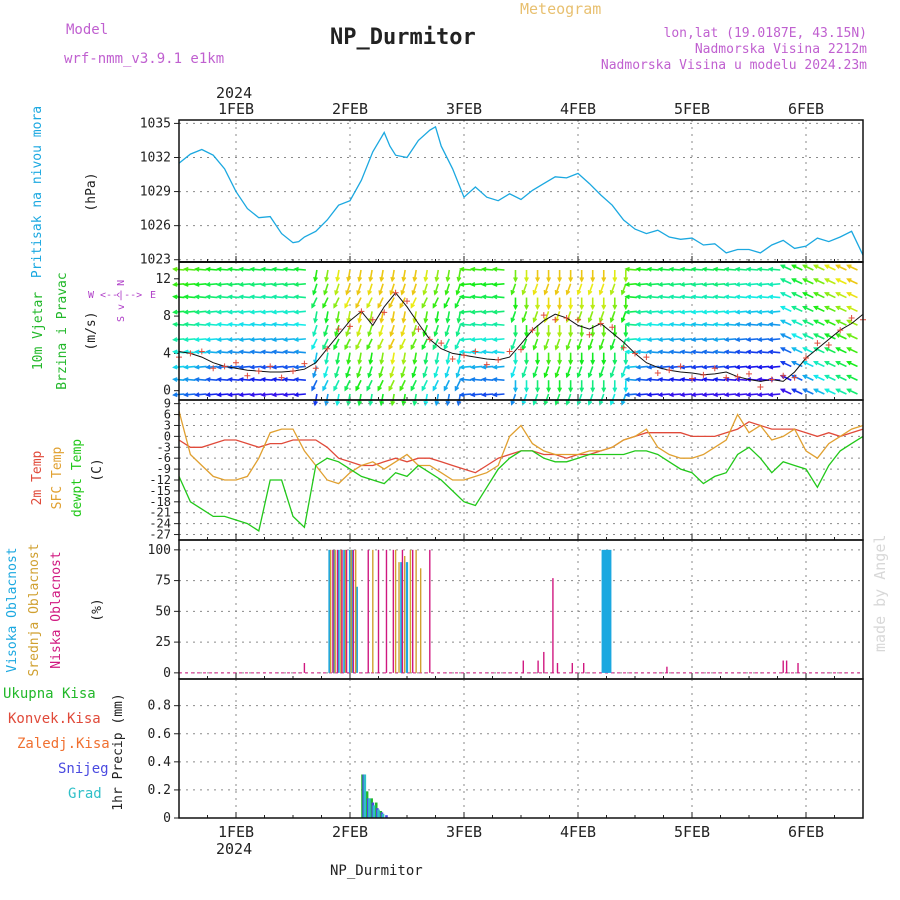 The height and width of the screenshot is (900, 900). Describe the element at coordinates (521, 748) in the screenshot. I see `panel-frame` at that location.